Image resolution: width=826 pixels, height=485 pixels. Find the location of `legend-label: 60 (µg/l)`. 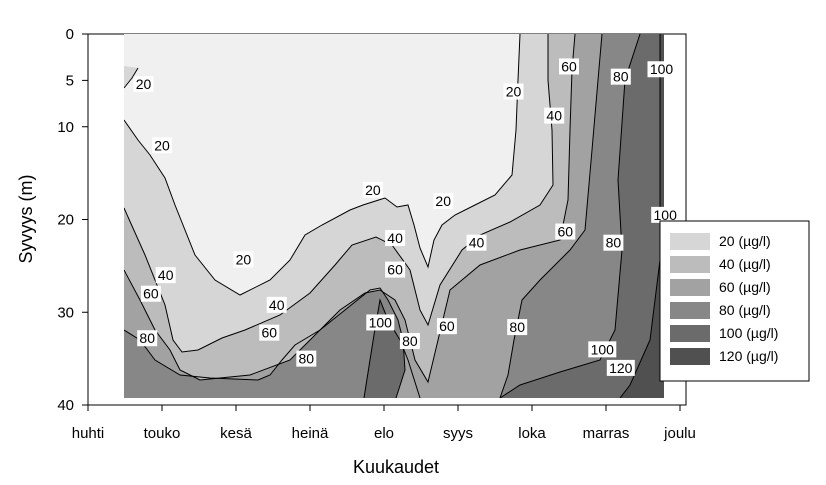

legend-label: 60 (µg/l) is located at coordinates (745, 287).